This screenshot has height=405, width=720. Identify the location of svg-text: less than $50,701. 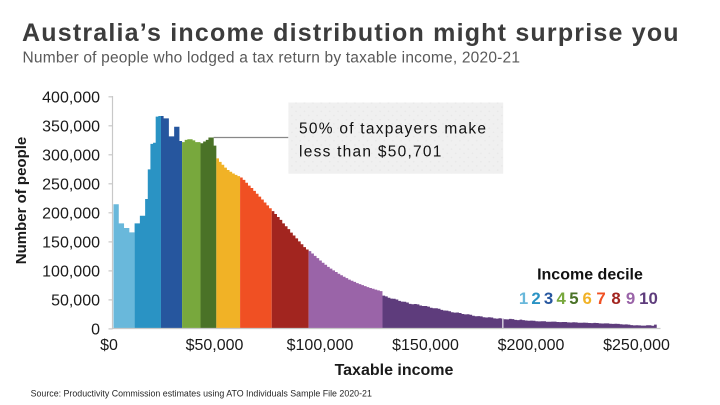
(371, 152).